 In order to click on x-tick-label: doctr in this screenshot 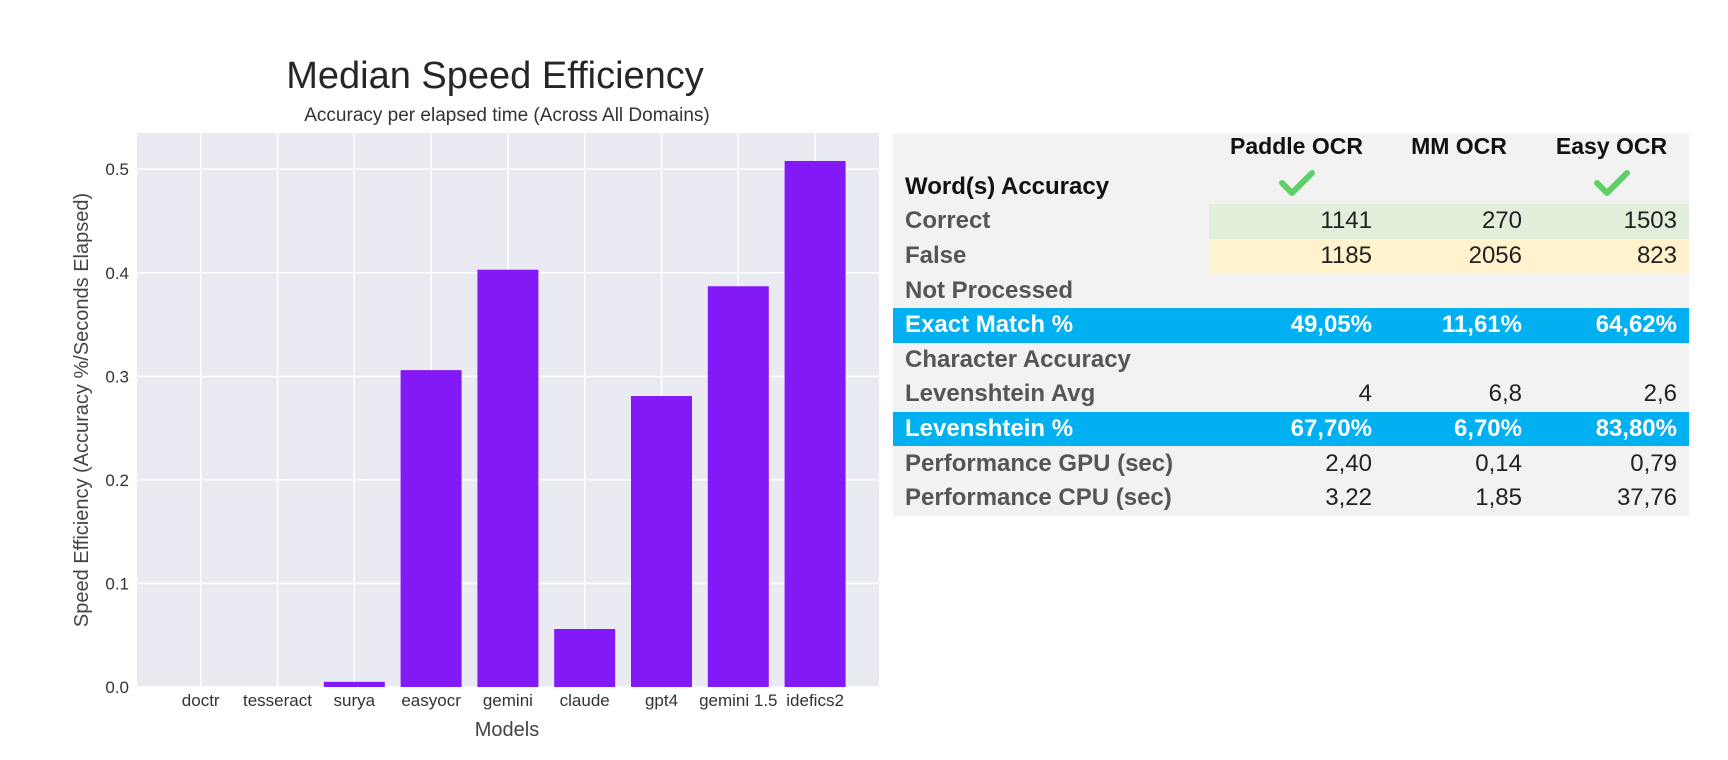, I will do `click(201, 700)`.